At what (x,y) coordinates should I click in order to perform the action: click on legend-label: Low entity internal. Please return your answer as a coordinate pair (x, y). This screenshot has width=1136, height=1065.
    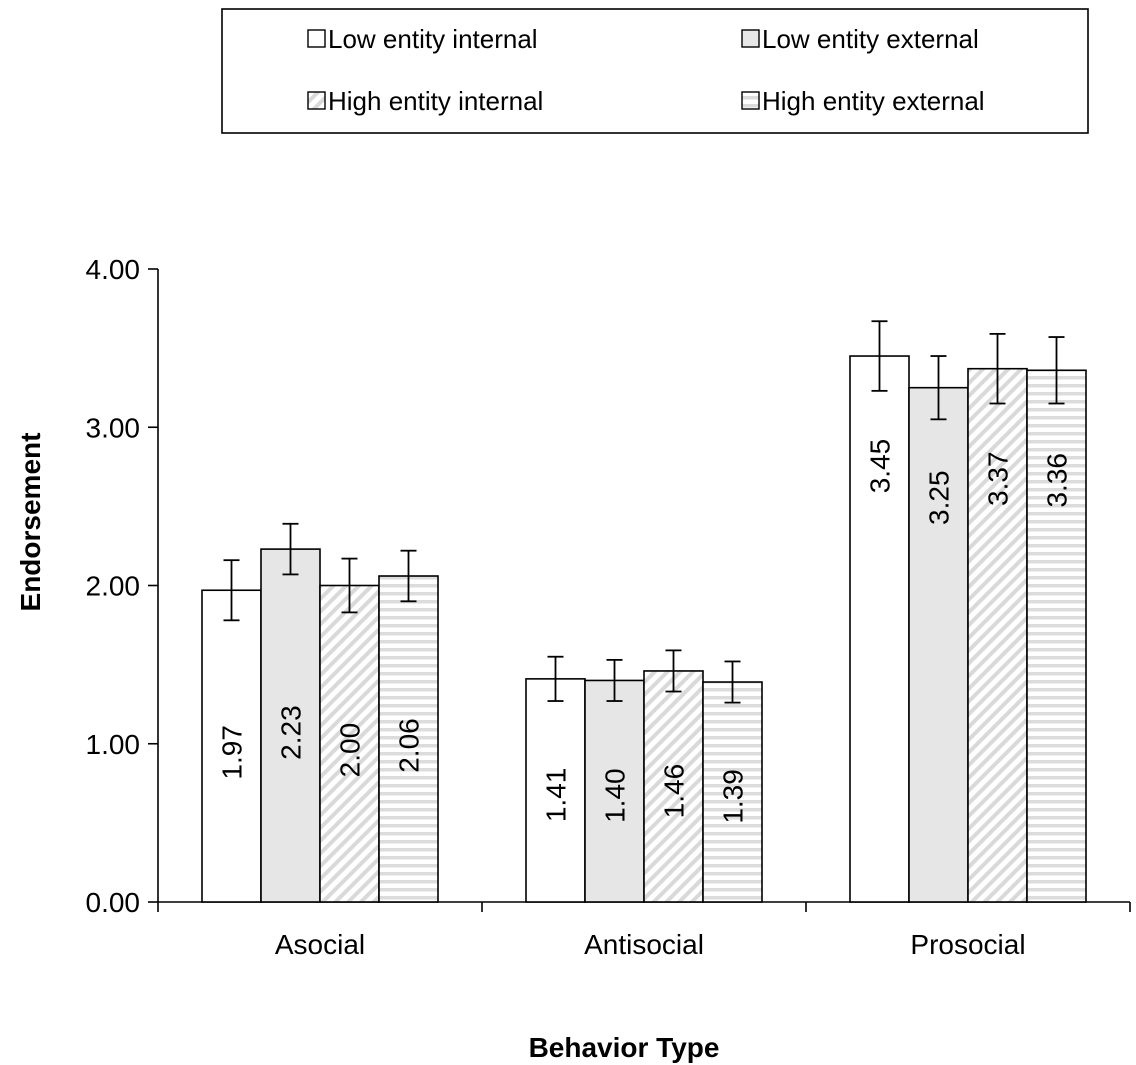
    Looking at the image, I should click on (433, 39).